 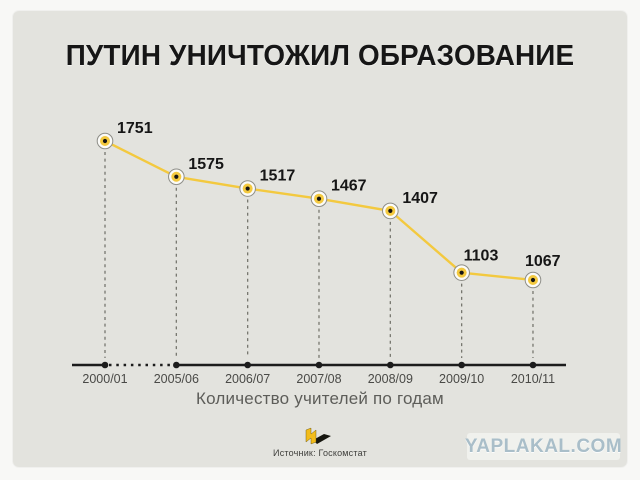 What do you see at coordinates (206, 164) in the screenshot?
I see `value-label: 1575` at bounding box center [206, 164].